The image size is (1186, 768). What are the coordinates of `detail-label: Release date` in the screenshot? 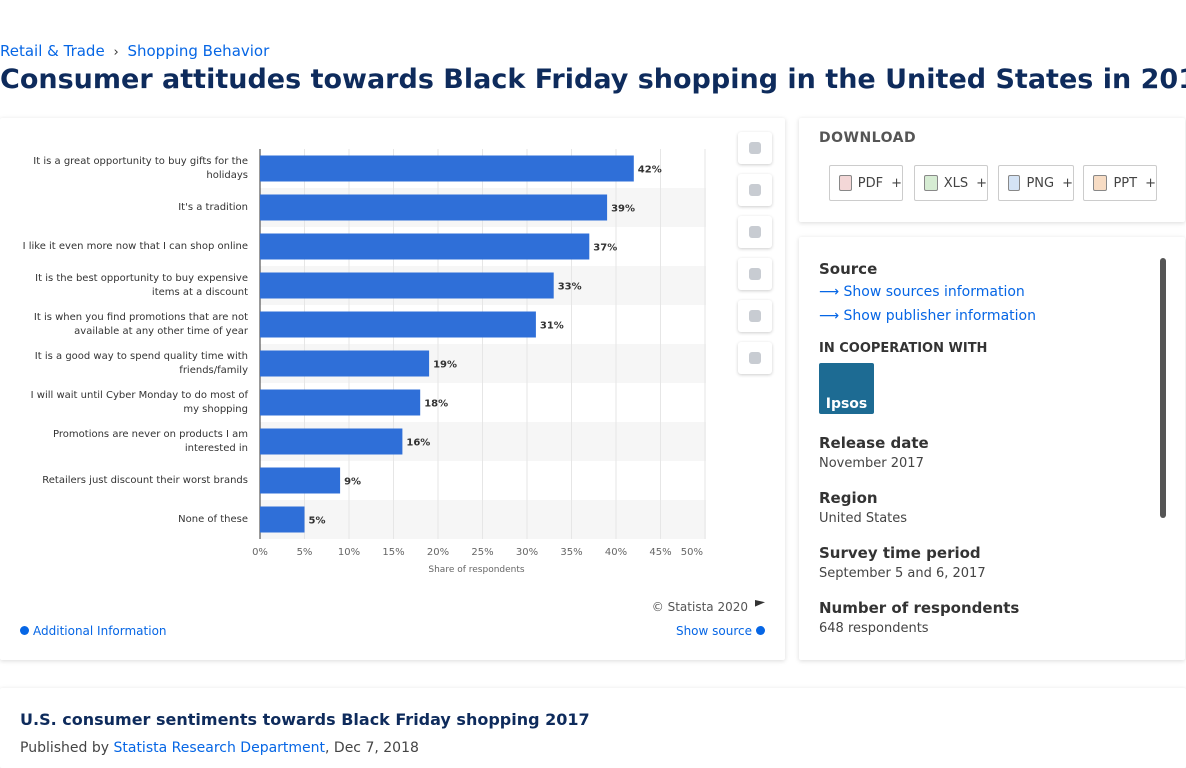 It's located at (874, 443).